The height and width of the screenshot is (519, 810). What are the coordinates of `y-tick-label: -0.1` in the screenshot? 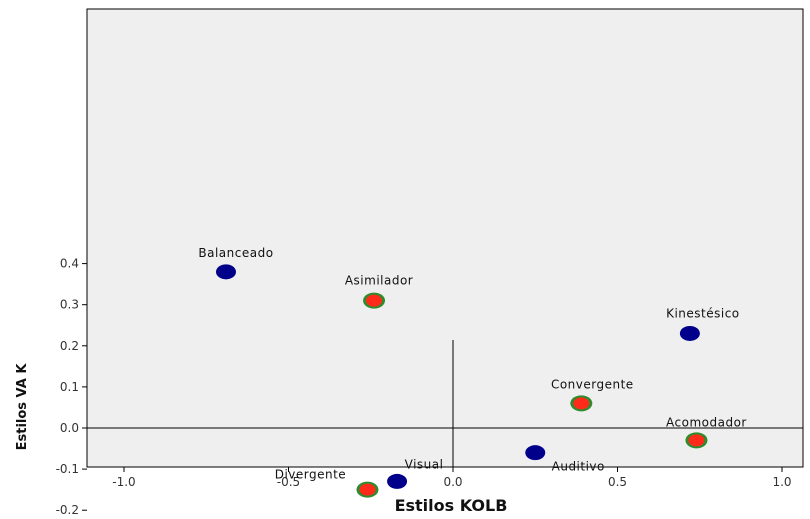 It's located at (67, 469).